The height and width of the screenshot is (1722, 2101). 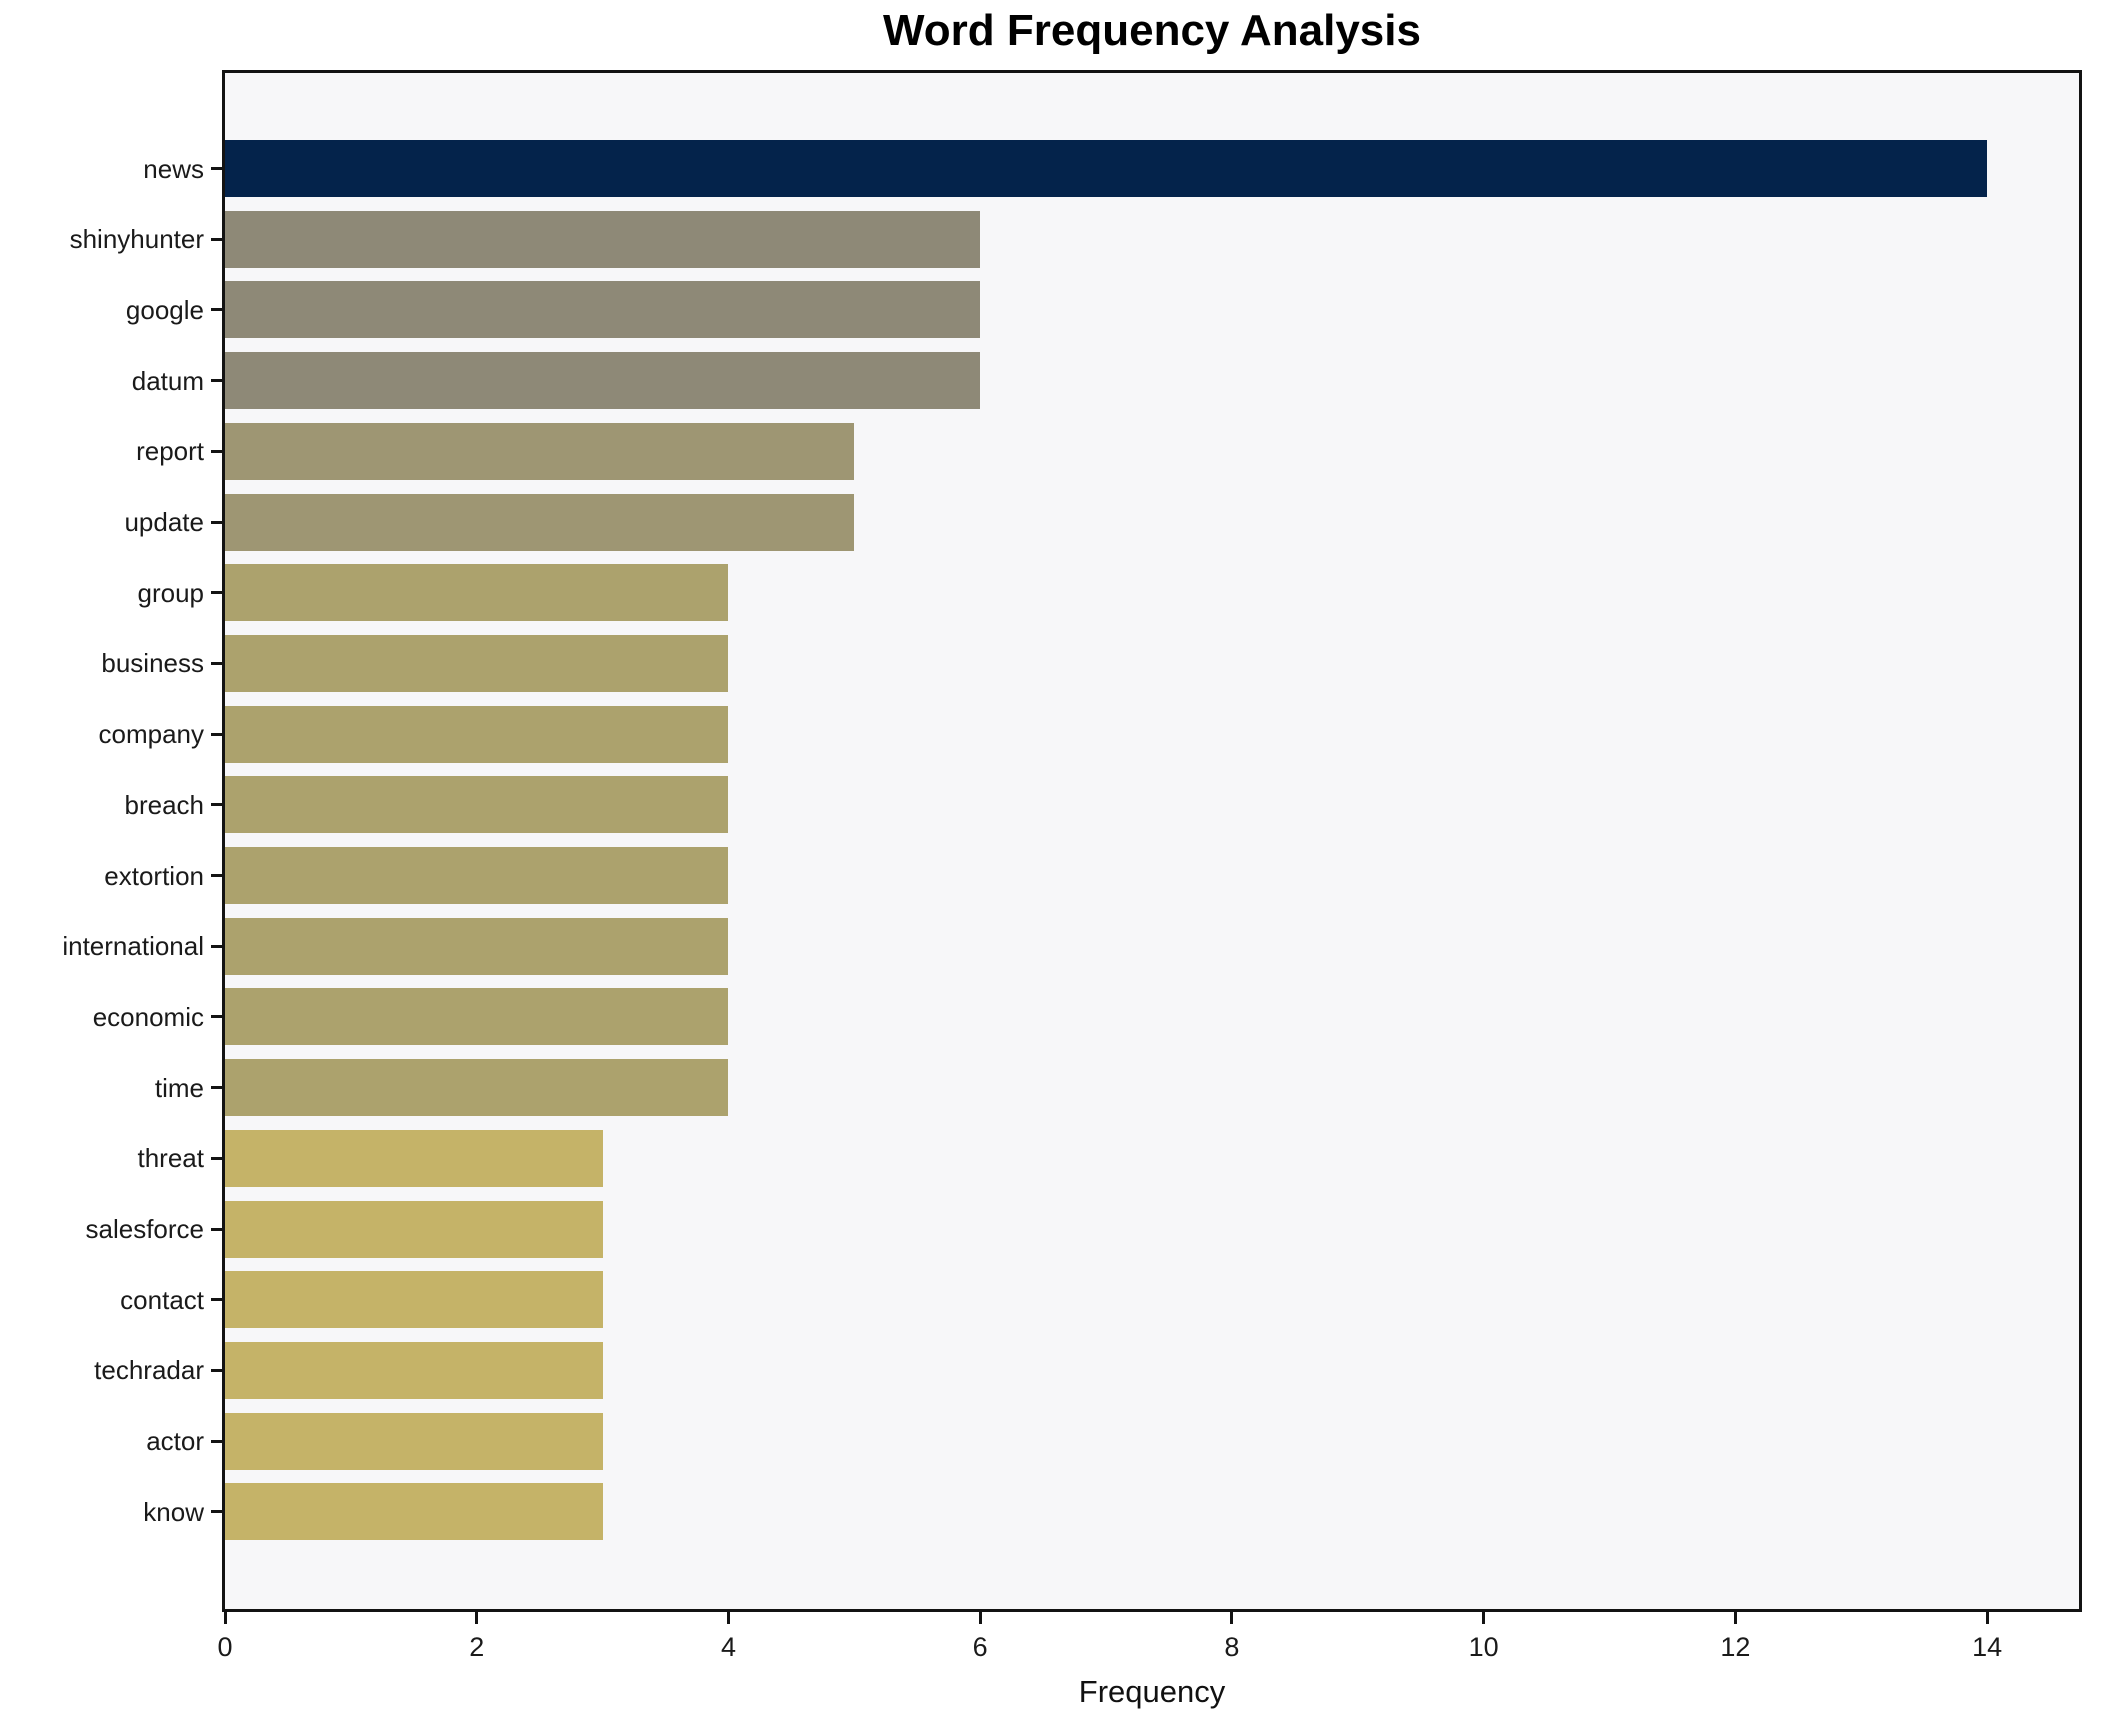 What do you see at coordinates (133, 946) in the screenshot?
I see `y-tick-label-international: international` at bounding box center [133, 946].